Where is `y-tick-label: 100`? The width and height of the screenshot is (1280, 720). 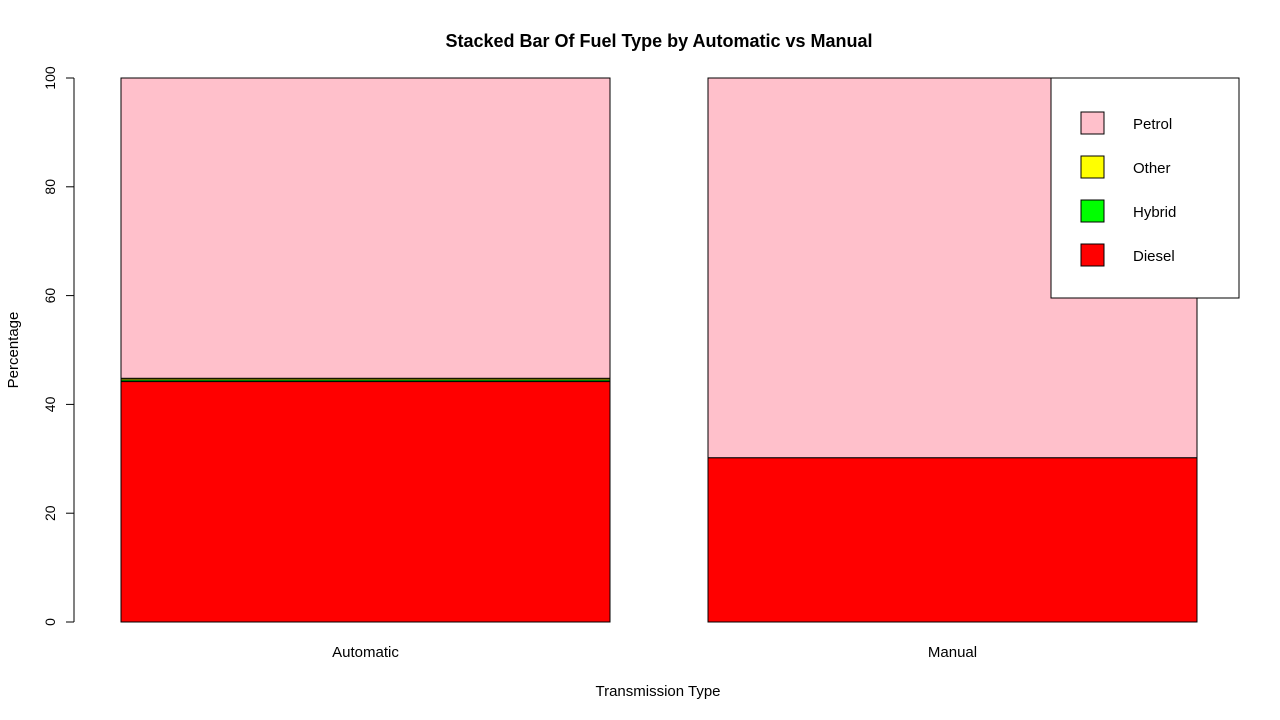 y-tick-label: 100 is located at coordinates (50, 78).